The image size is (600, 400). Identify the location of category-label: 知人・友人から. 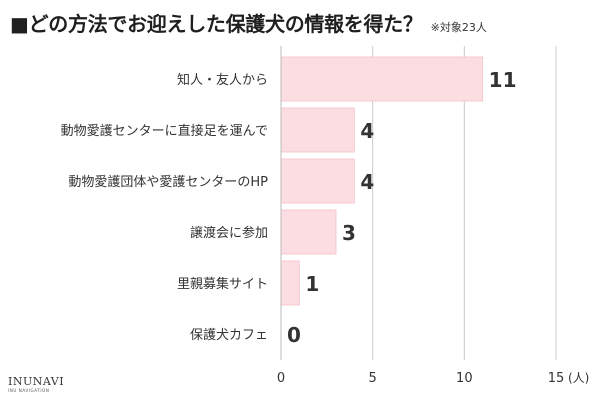
(222, 80).